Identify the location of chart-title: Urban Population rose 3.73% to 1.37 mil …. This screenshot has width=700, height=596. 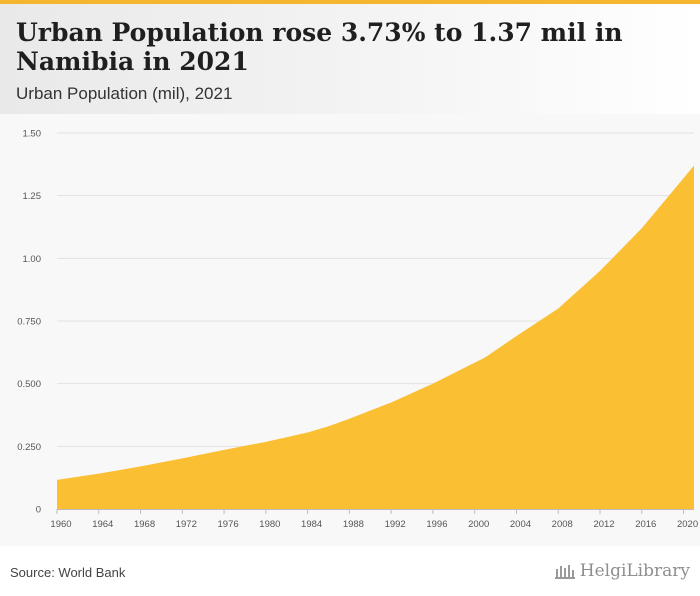
(319, 47).